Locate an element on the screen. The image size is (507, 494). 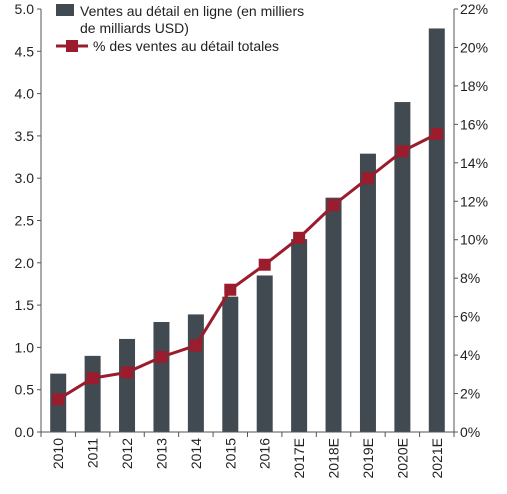
bar-2018E is located at coordinates (333, 314).